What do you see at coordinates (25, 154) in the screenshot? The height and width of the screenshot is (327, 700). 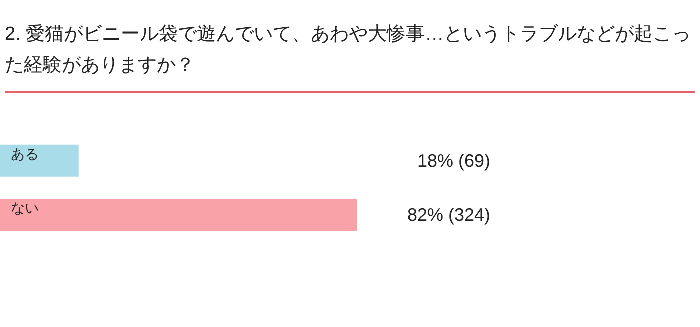 I see `y-tick-label: ある` at bounding box center [25, 154].